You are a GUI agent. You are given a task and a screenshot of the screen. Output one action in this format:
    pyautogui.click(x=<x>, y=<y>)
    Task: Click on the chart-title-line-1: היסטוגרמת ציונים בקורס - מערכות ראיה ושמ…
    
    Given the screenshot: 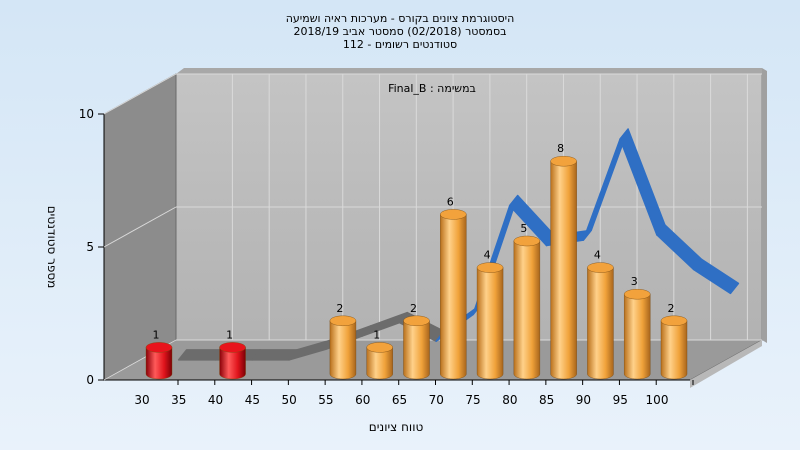 What is the action you would take?
    pyautogui.click(x=400, y=18)
    